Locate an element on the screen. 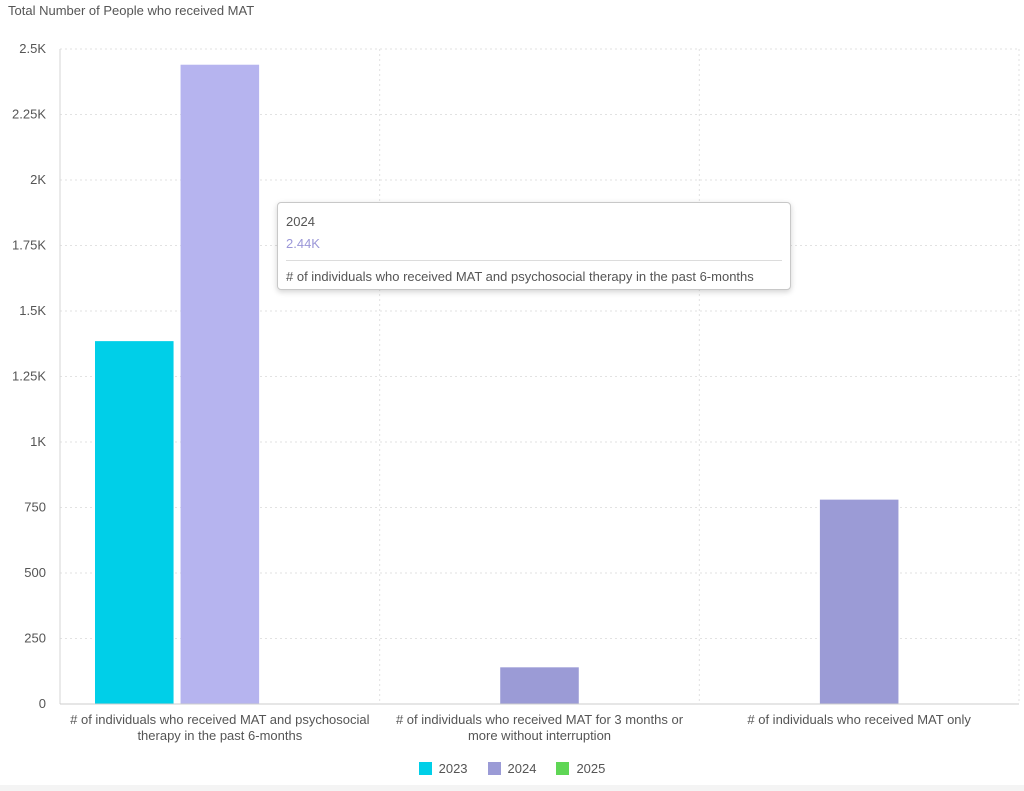 The height and width of the screenshot is (791, 1024). y-tick-label: 2.25K is located at coordinates (29, 114).